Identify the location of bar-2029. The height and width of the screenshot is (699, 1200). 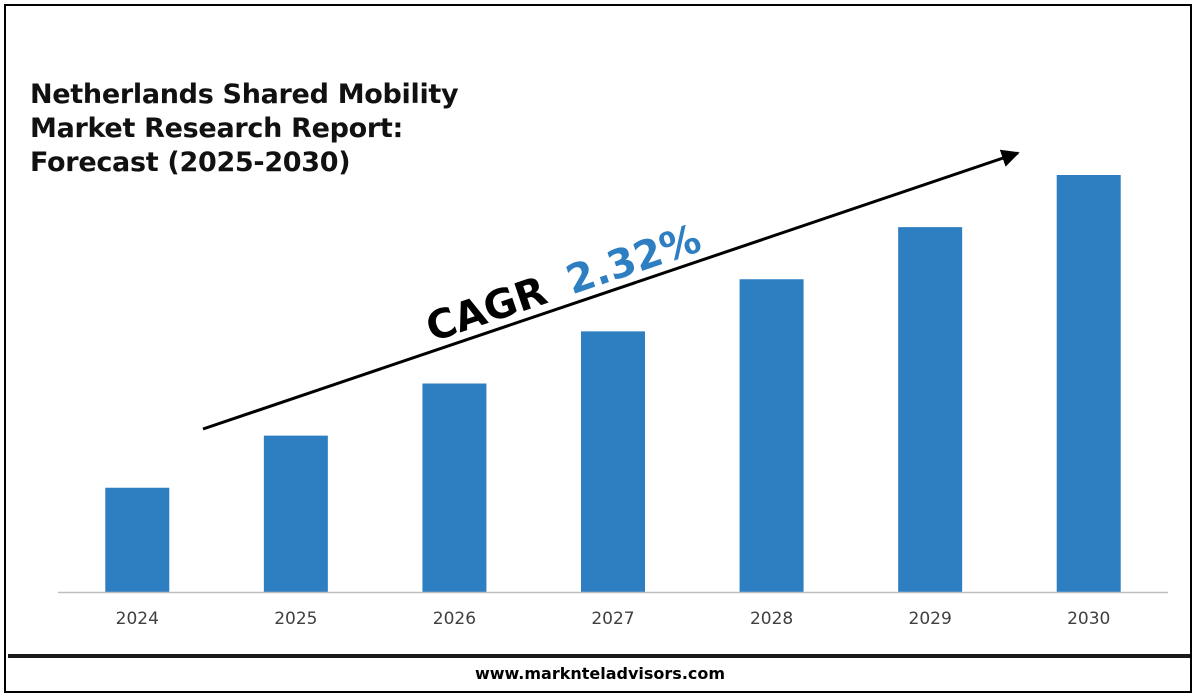
(930, 409).